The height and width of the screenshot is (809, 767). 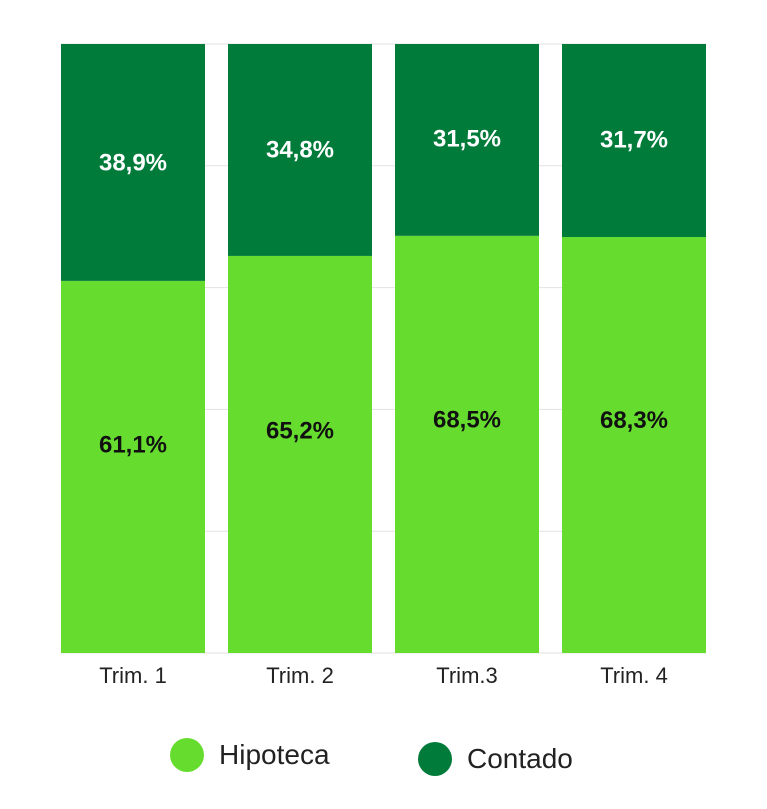 I want to click on value-label-hipoteca-2: 65,2%, so click(x=300, y=431).